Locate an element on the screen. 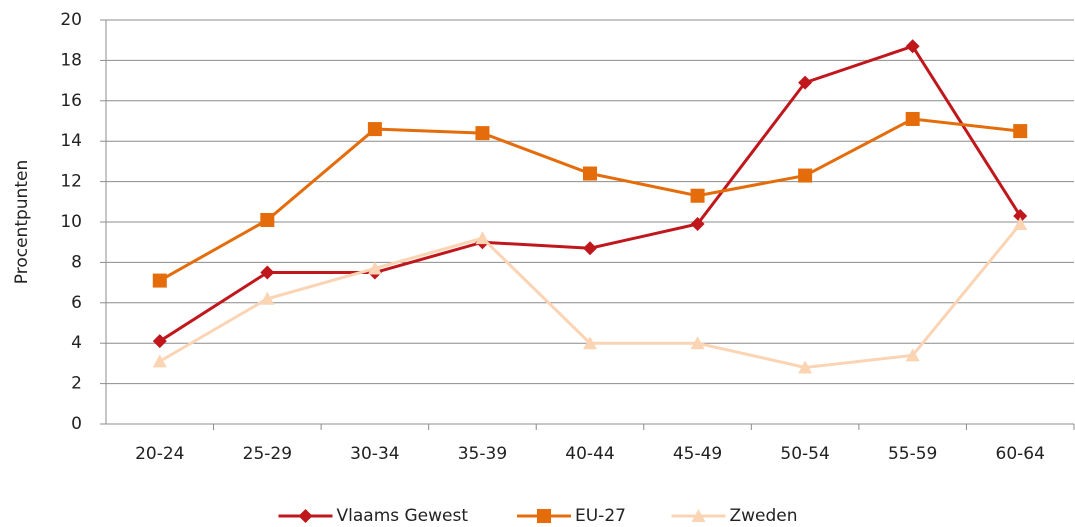 This screenshot has height=527, width=1075. y-tick-label: 0 is located at coordinates (76, 424).